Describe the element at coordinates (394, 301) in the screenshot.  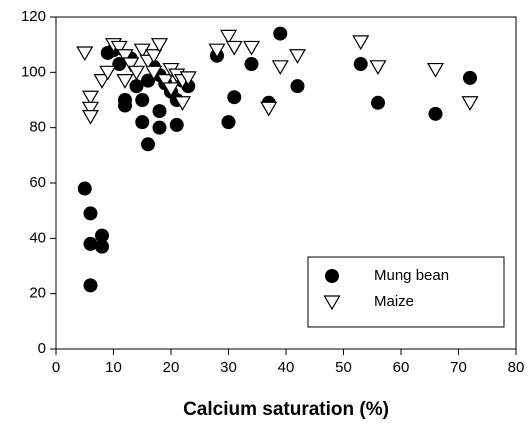
I see `legend-label: Maize` at that location.